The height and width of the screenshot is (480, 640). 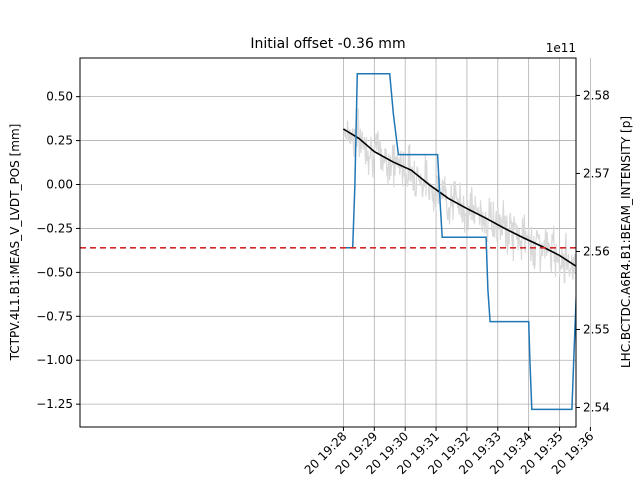 What do you see at coordinates (59, 141) in the screenshot?
I see `y-left-tick-label: 0.25` at bounding box center [59, 141].